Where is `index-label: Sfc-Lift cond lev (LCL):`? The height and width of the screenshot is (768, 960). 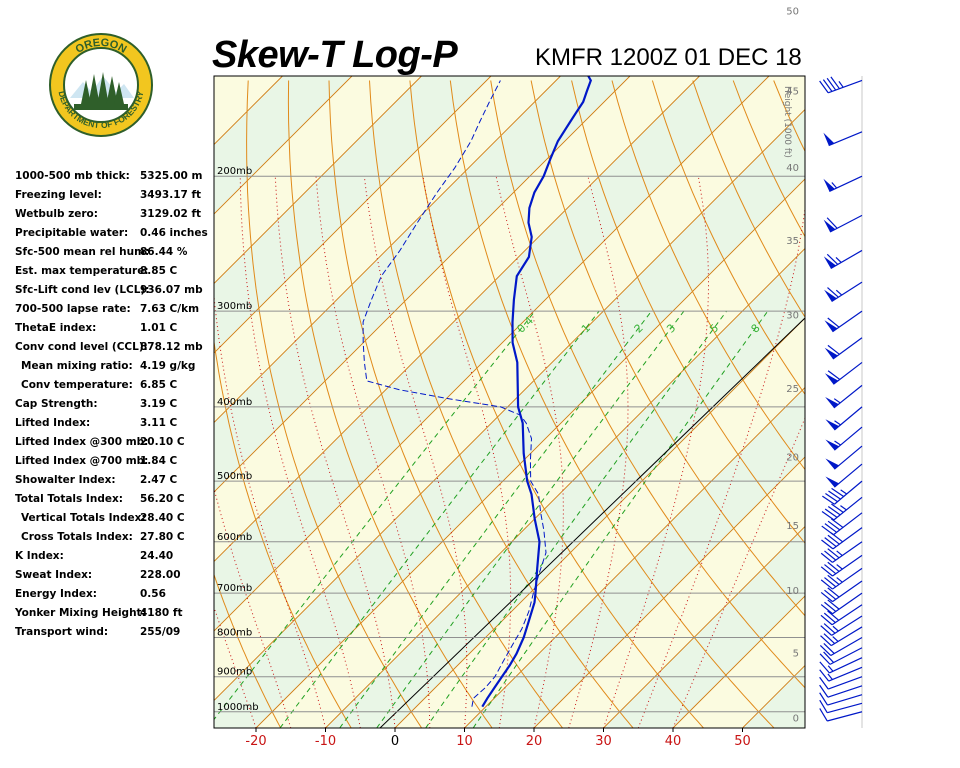
index-label: Sfc-Lift cond lev (LCL): is located at coordinates (82, 290).